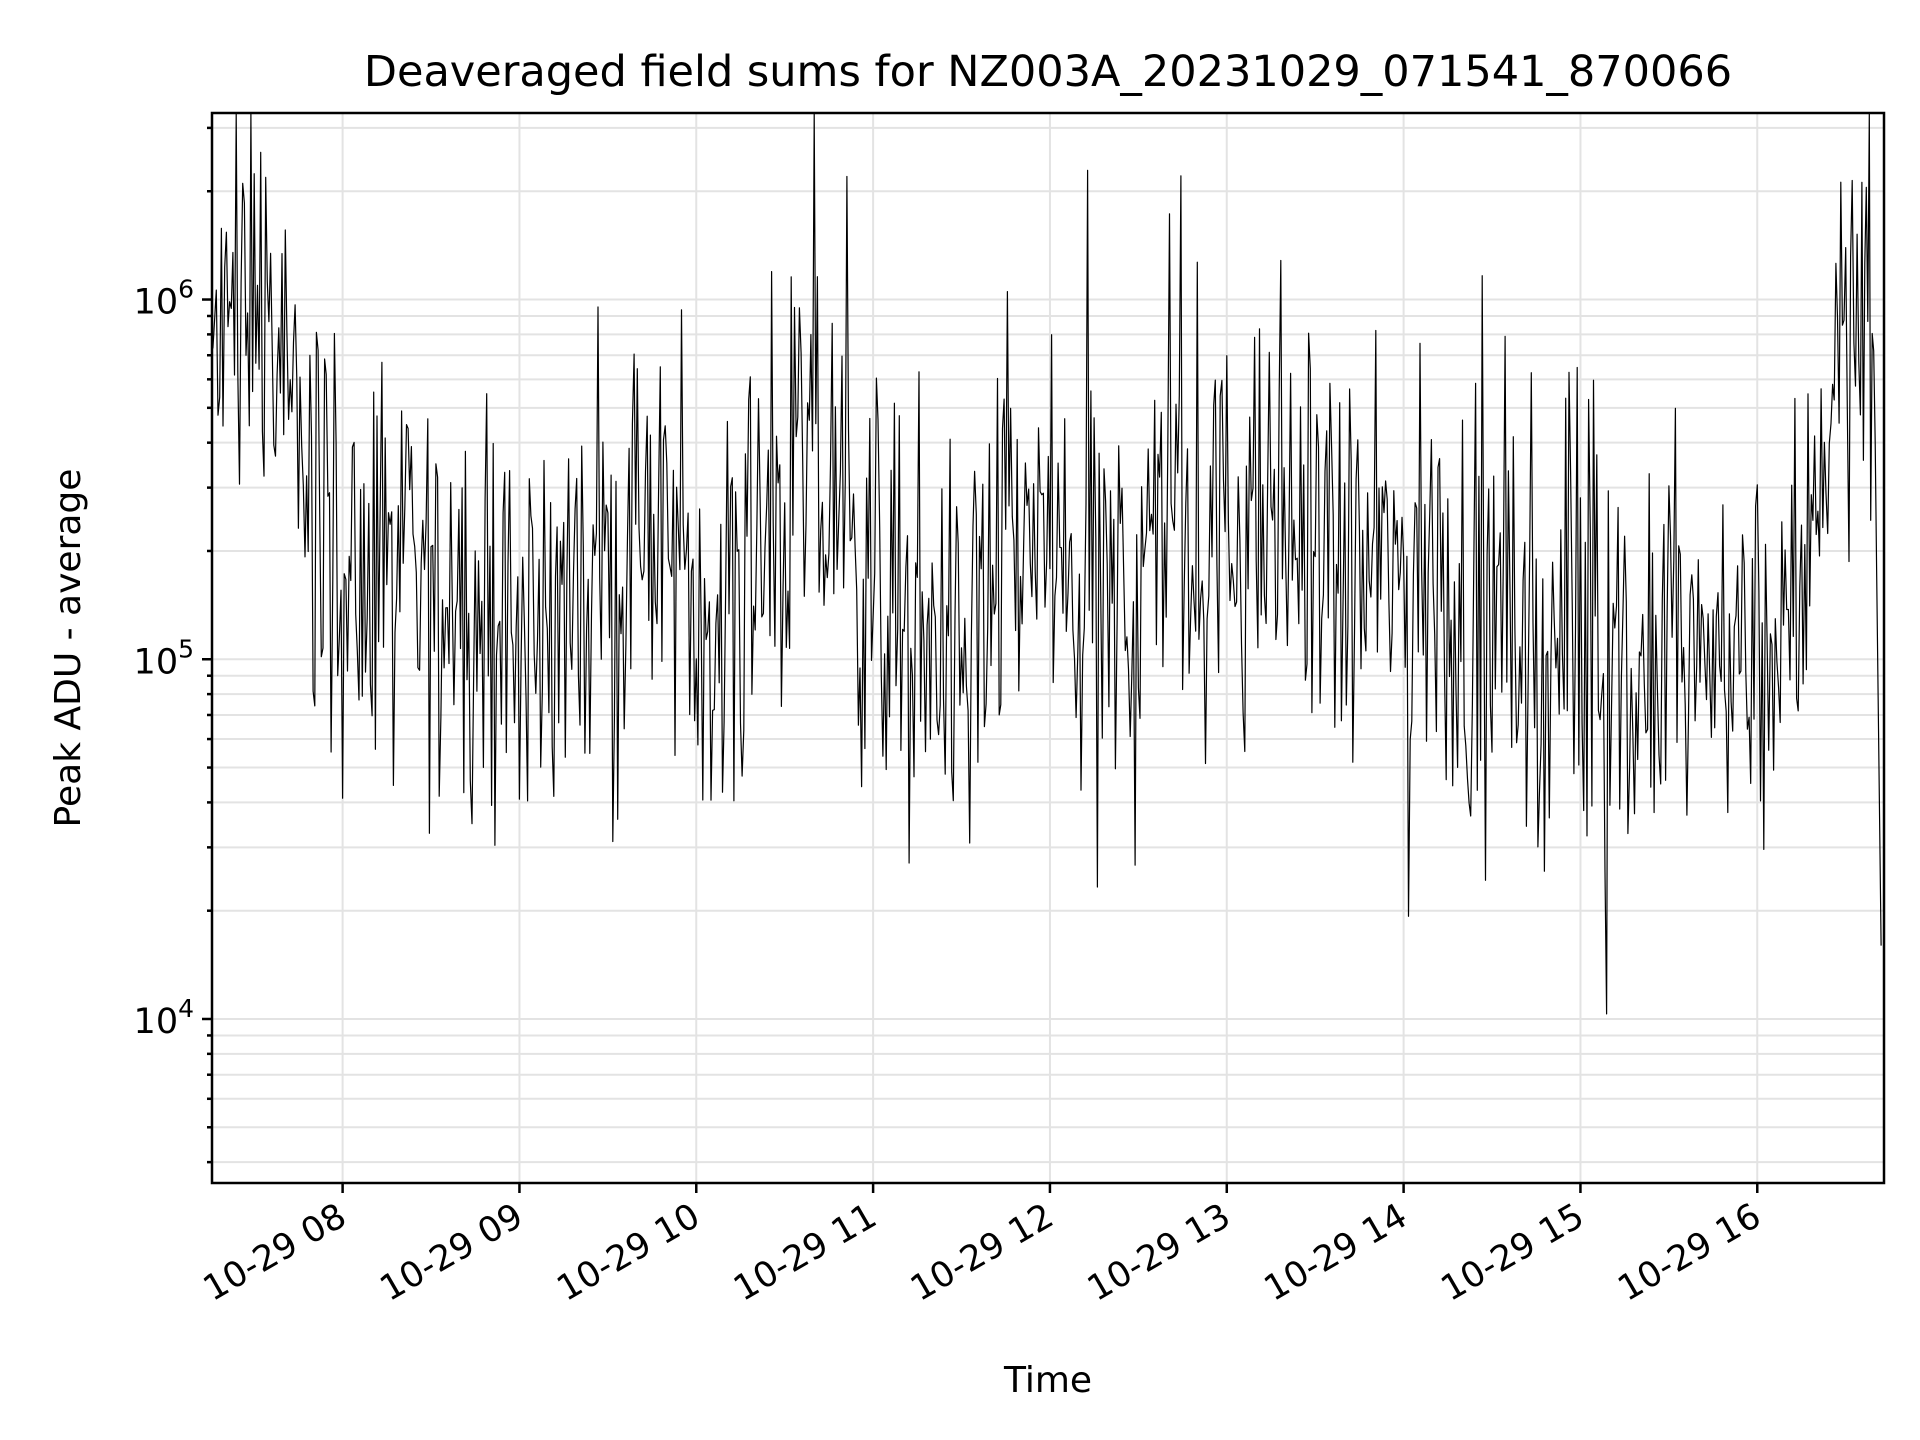  Describe the element at coordinates (1047, 1380) in the screenshot. I see `x-axis-label: Time` at that location.